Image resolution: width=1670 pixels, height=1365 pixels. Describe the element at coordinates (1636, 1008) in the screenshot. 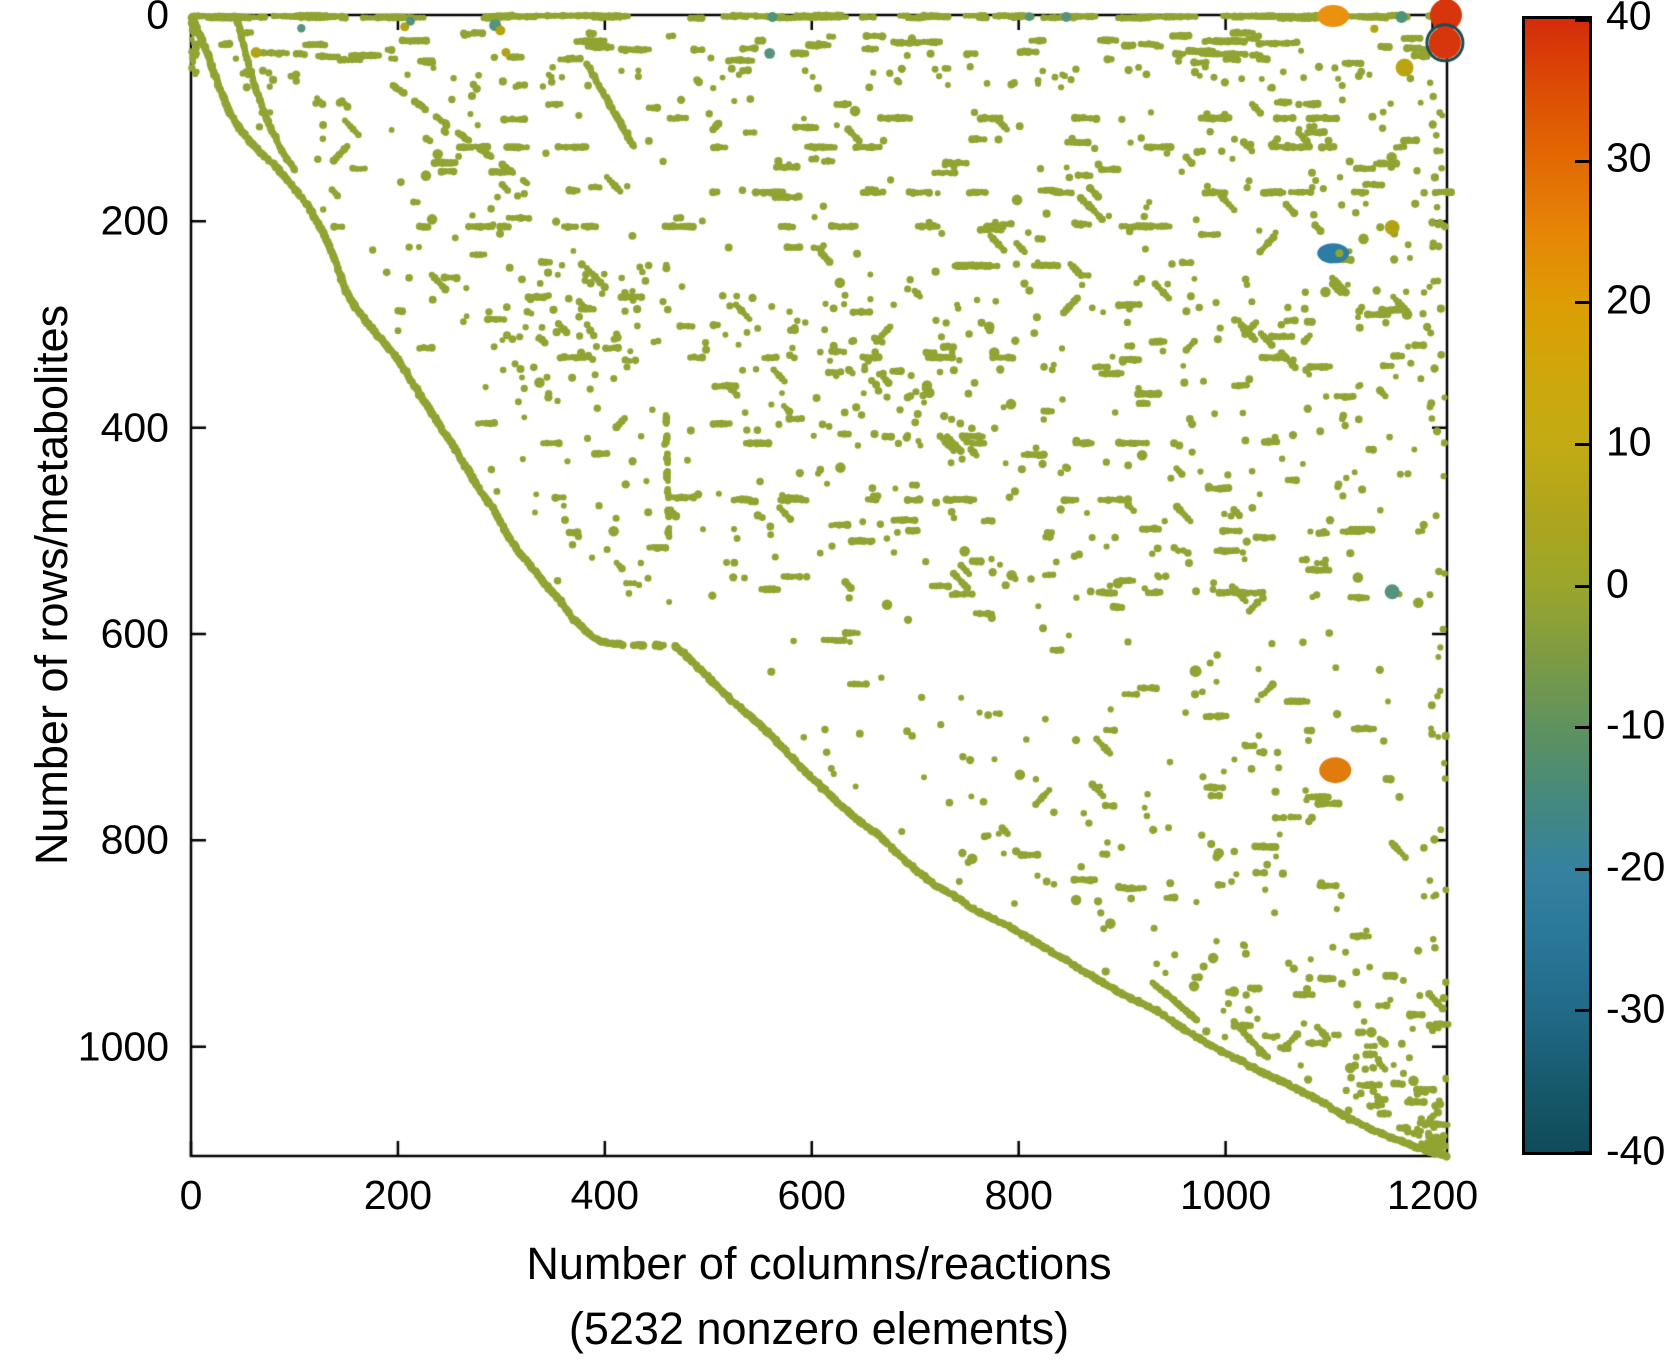

I see `colorbar-tick-label: -30` at that location.